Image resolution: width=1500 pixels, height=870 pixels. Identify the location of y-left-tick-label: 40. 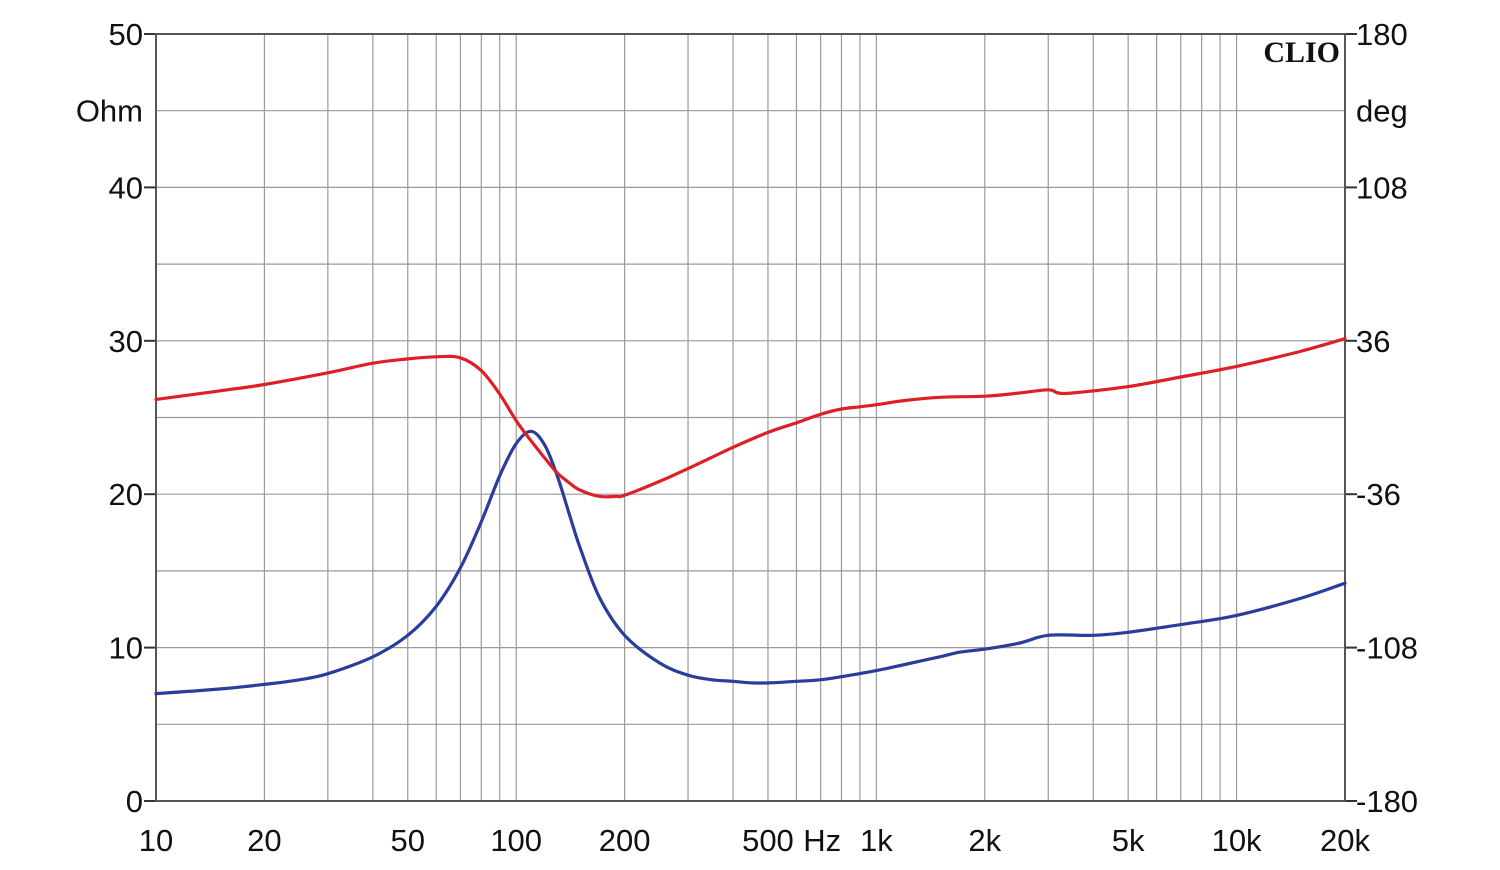
(126, 187).